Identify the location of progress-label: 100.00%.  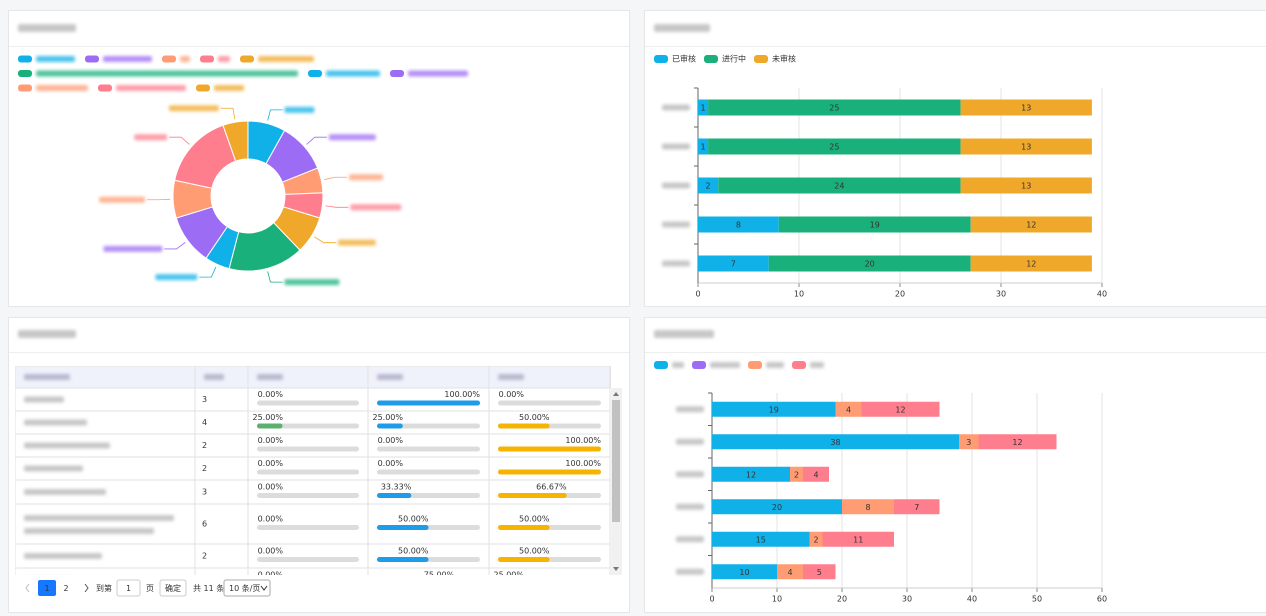
(583, 440).